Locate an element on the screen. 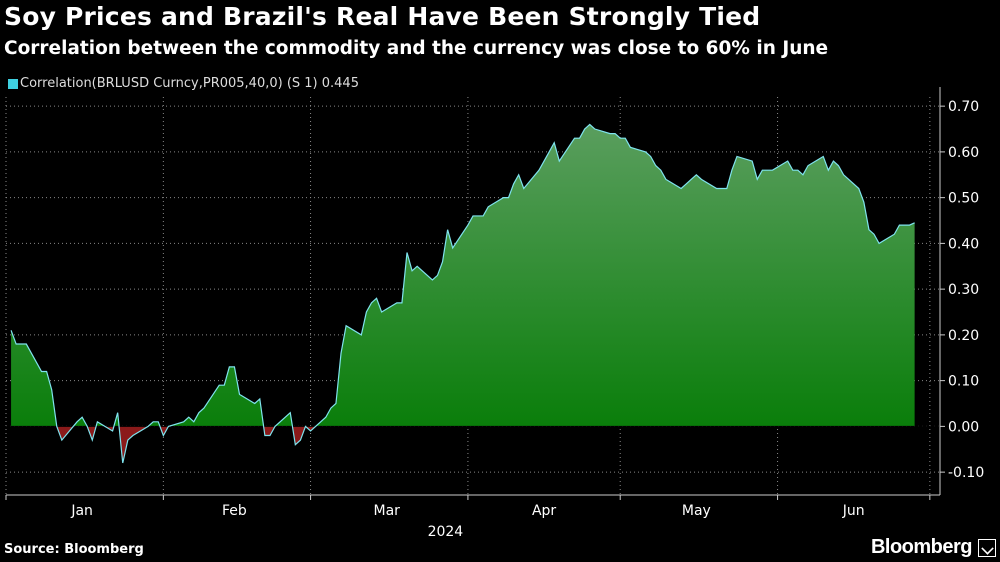 Image resolution: width=1000 pixels, height=562 pixels. x-tick-label: Feb is located at coordinates (234, 511).